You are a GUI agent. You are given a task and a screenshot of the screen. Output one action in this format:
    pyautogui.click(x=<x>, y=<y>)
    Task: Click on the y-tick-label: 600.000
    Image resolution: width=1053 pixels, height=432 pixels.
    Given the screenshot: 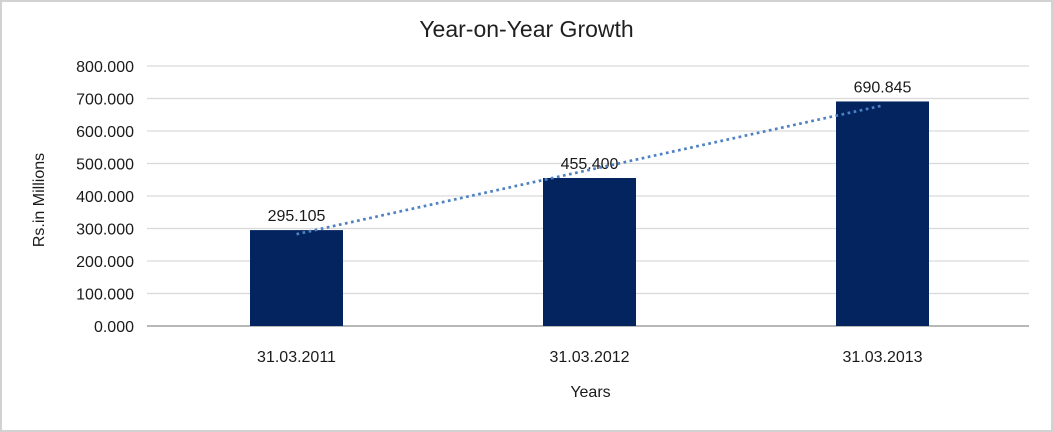 What is the action you would take?
    pyautogui.click(x=105, y=132)
    